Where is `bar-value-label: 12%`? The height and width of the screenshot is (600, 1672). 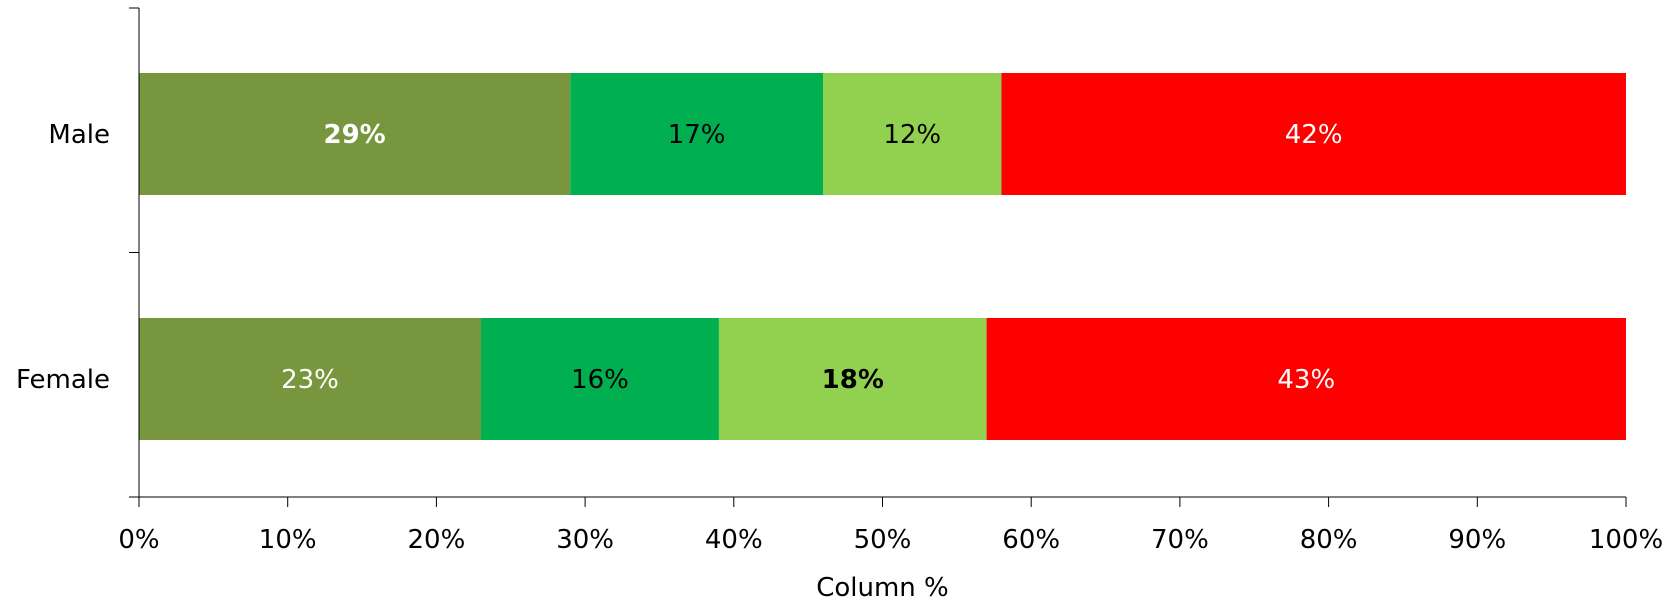 bar-value-label: 12% is located at coordinates (912, 135).